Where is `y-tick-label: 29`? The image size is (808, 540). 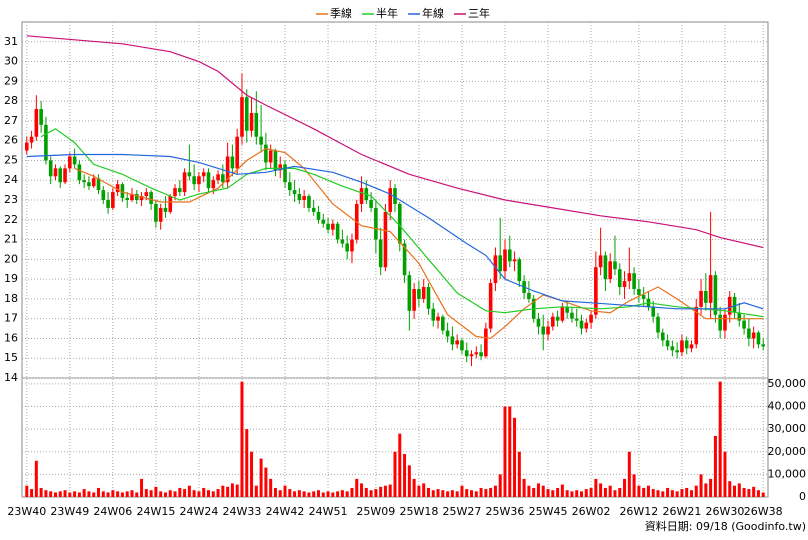 y-tick-label: 29 is located at coordinates (11, 80).